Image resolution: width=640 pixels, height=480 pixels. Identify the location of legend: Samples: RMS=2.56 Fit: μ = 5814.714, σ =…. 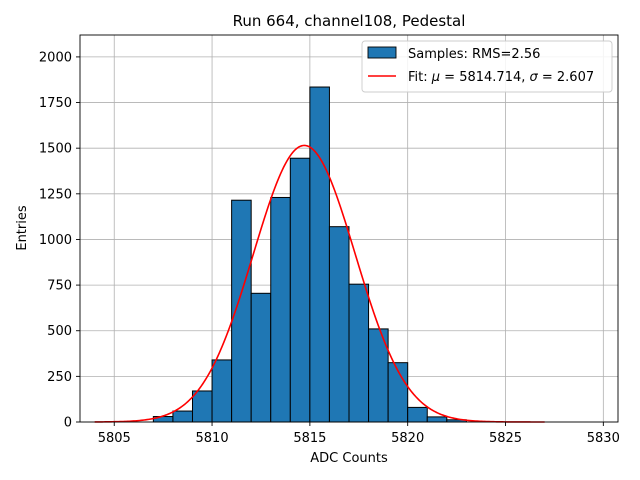
(487, 66).